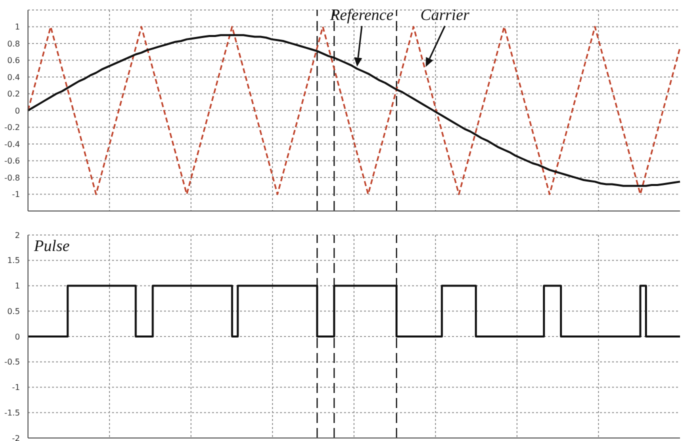 Image resolution: width=690 pixels, height=441 pixels. Describe the element at coordinates (13, 261) in the screenshot. I see `y-tick-label: 1.5` at that location.